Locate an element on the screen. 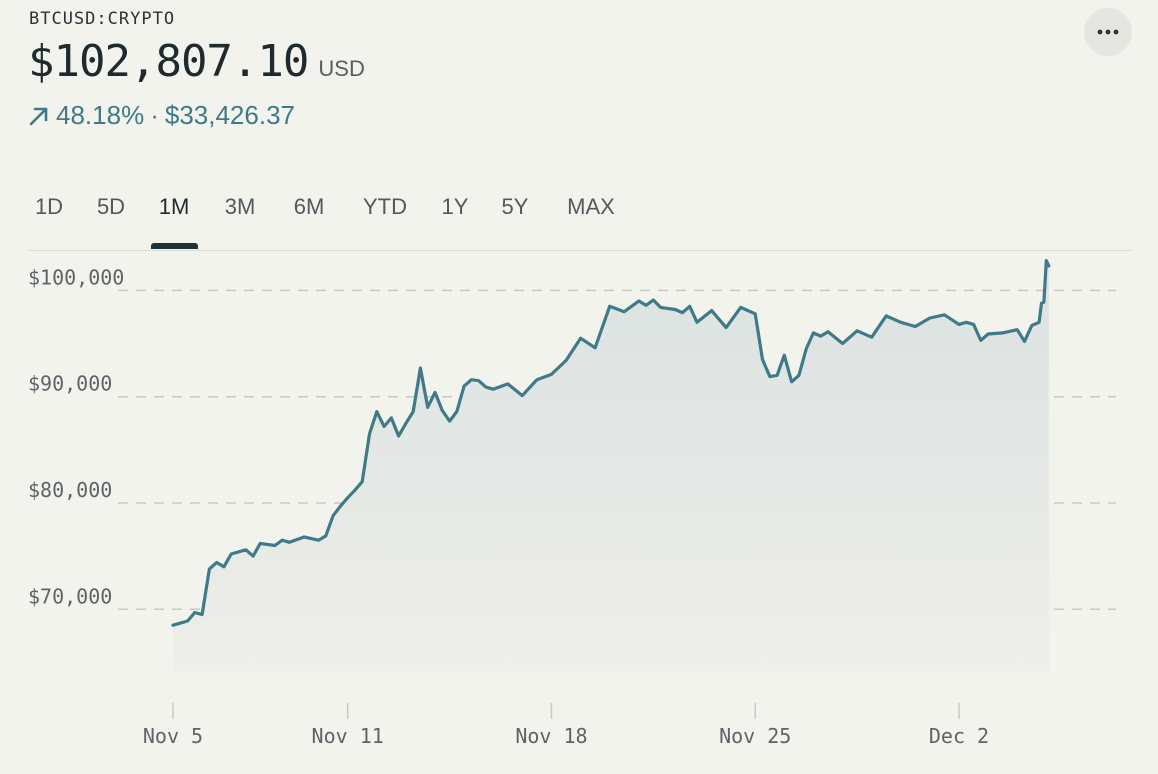  x-tick-label: Nov 5 is located at coordinates (173, 736).